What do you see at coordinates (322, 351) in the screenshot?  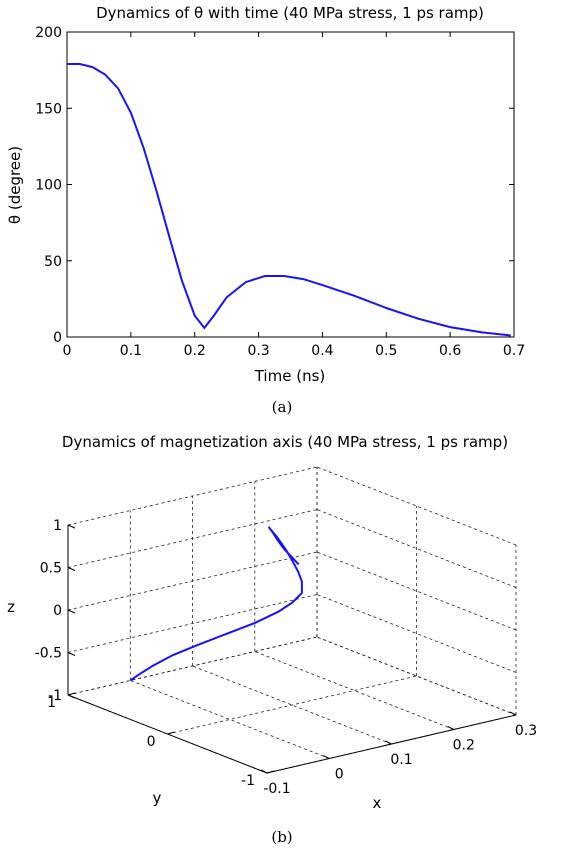 I see `x-tick-label: 0.4` at bounding box center [322, 351].